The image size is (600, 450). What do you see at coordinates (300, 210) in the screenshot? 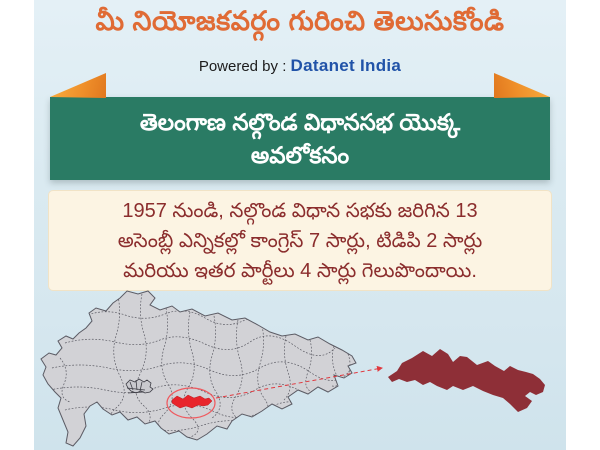
I see `summary-line-1: 1957 నుండి, నల్గొండ విధాన సభకు జరిగిన 13` at bounding box center [300, 210].